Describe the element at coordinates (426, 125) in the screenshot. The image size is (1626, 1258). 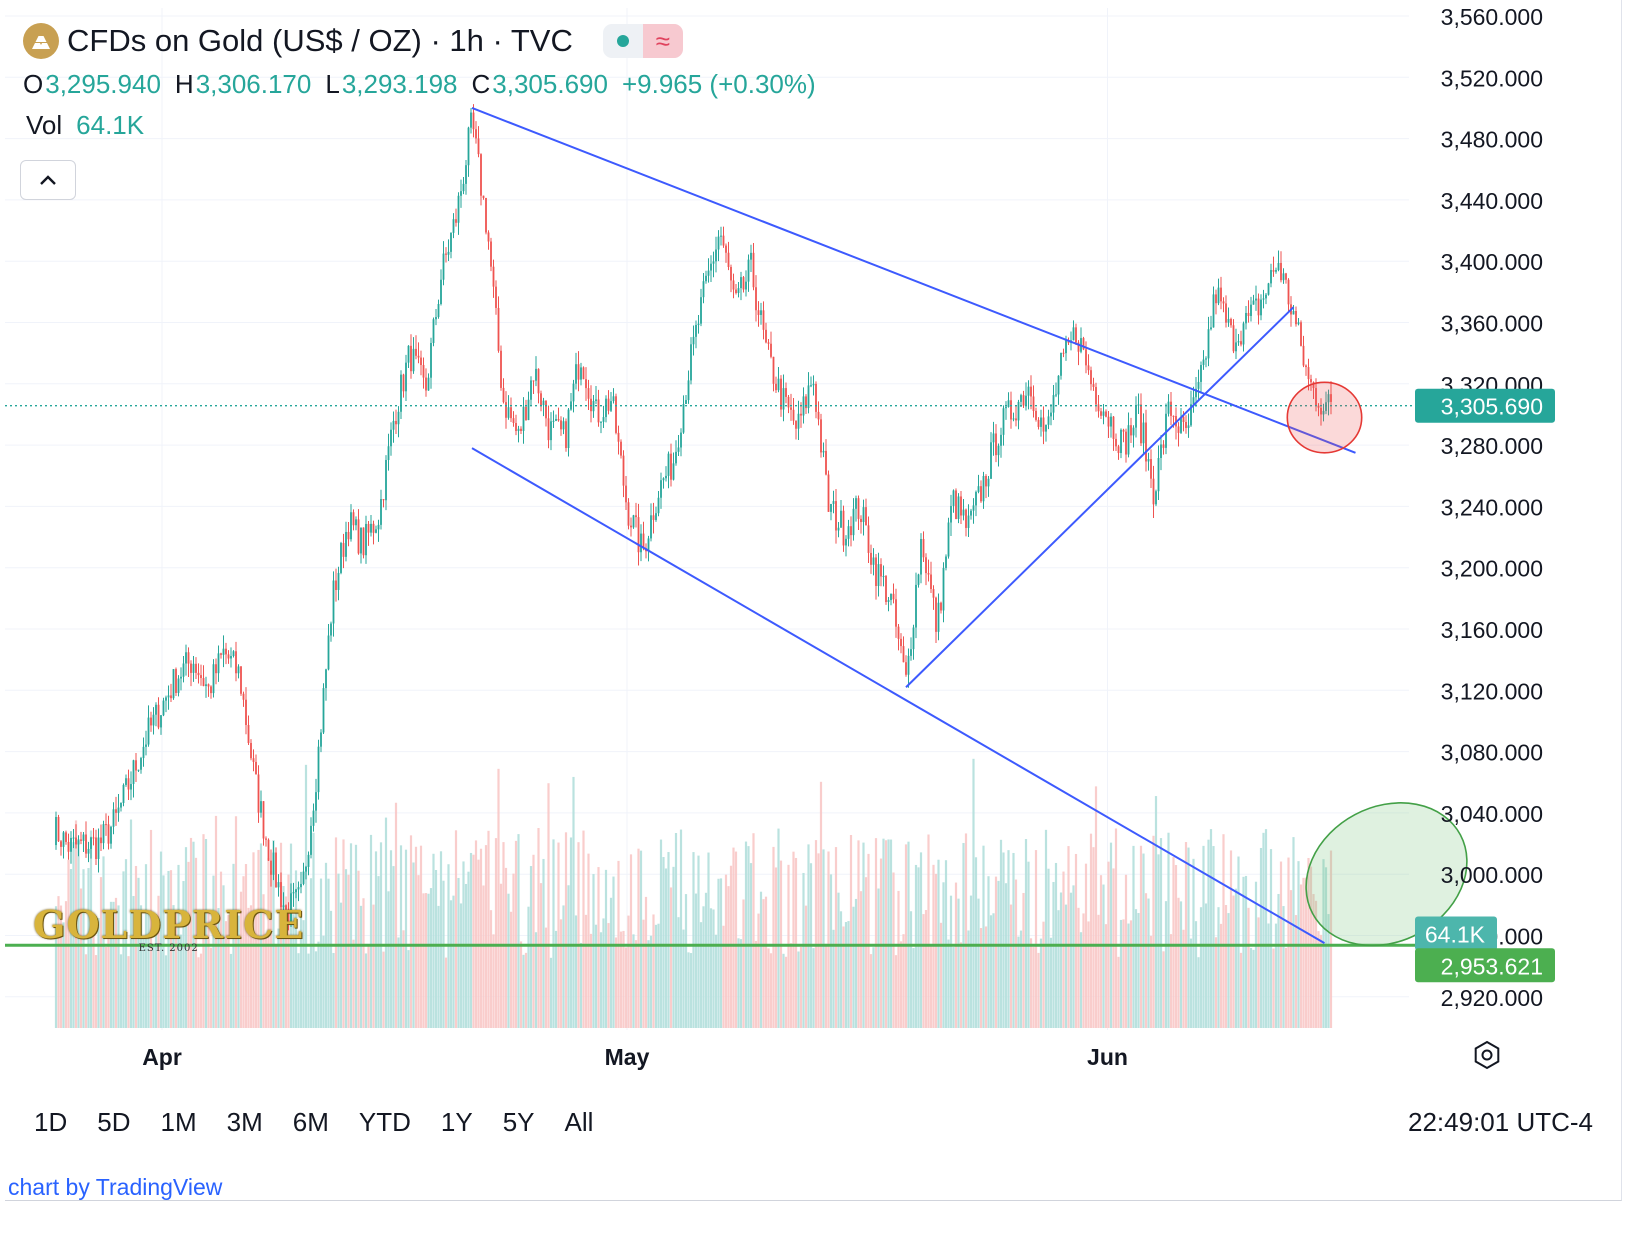
I see `volume-row: Vol 64.1K` at that location.